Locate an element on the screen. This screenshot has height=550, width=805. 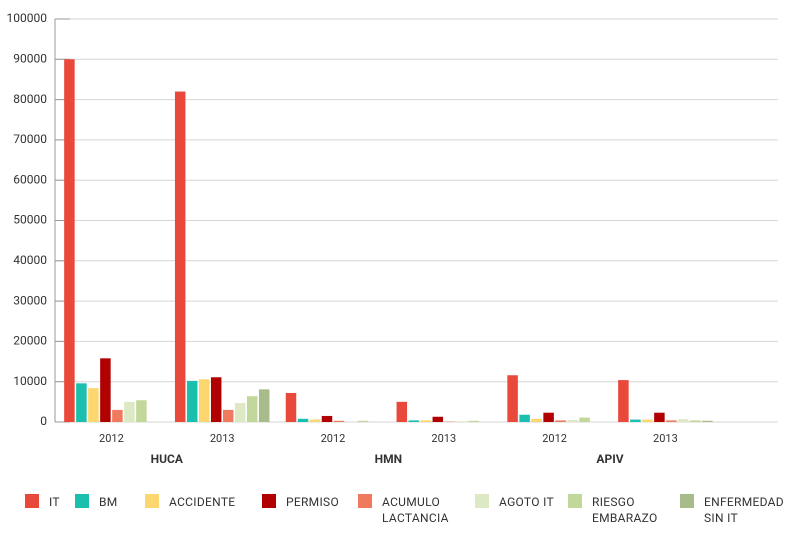
legend-label: IT is located at coordinates (54, 502).